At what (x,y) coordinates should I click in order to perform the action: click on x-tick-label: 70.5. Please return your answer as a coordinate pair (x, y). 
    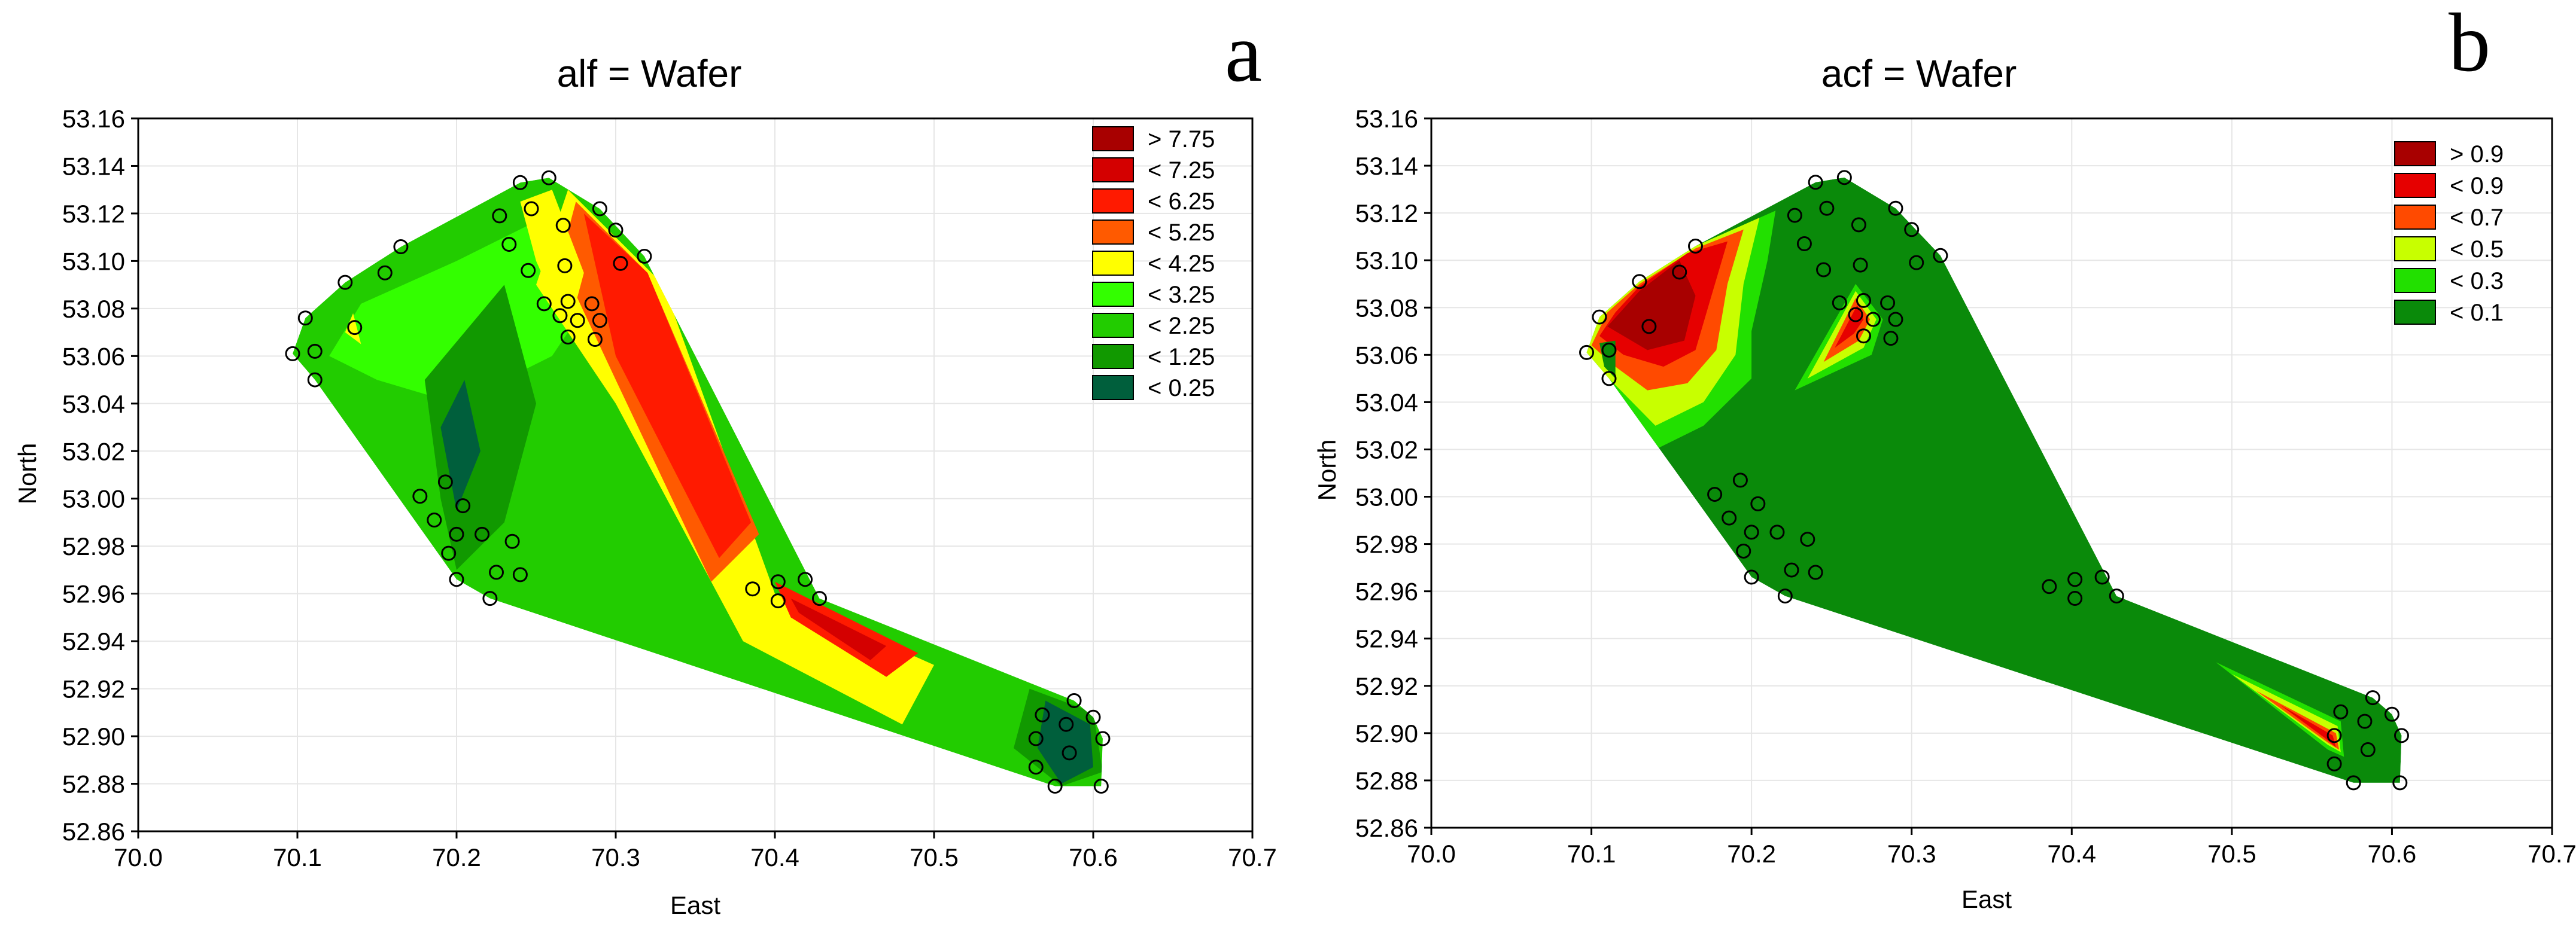
    Looking at the image, I should click on (934, 857).